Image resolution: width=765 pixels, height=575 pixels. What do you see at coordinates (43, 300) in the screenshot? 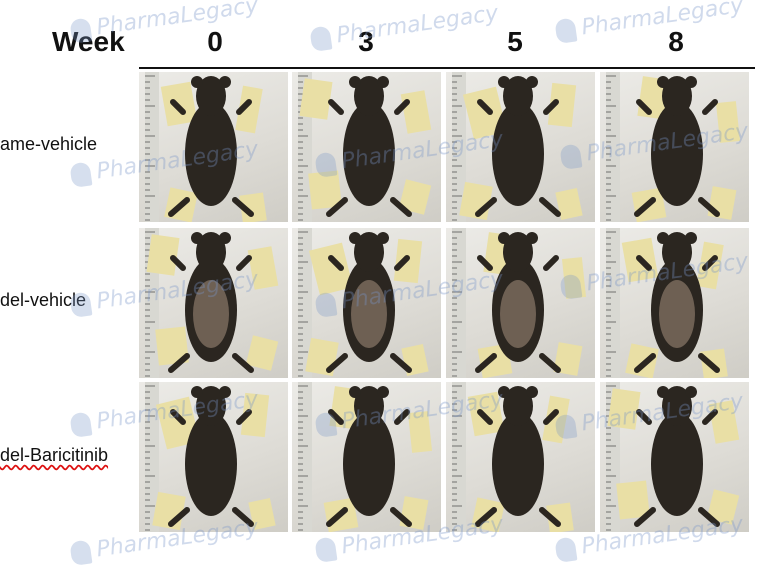
I see `row-label-model-vehicle: del-vehicle` at bounding box center [43, 300].